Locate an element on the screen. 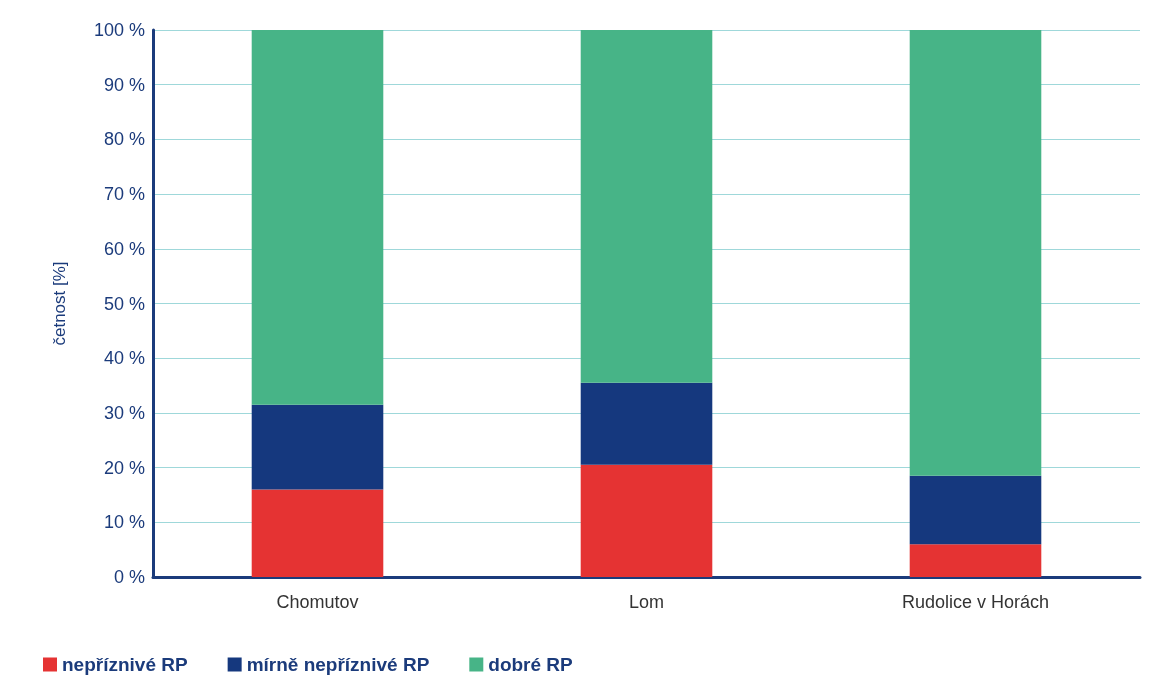 Image resolution: width=1158 pixels, height=691 pixels. y-tick-label: 60 % is located at coordinates (124, 248).